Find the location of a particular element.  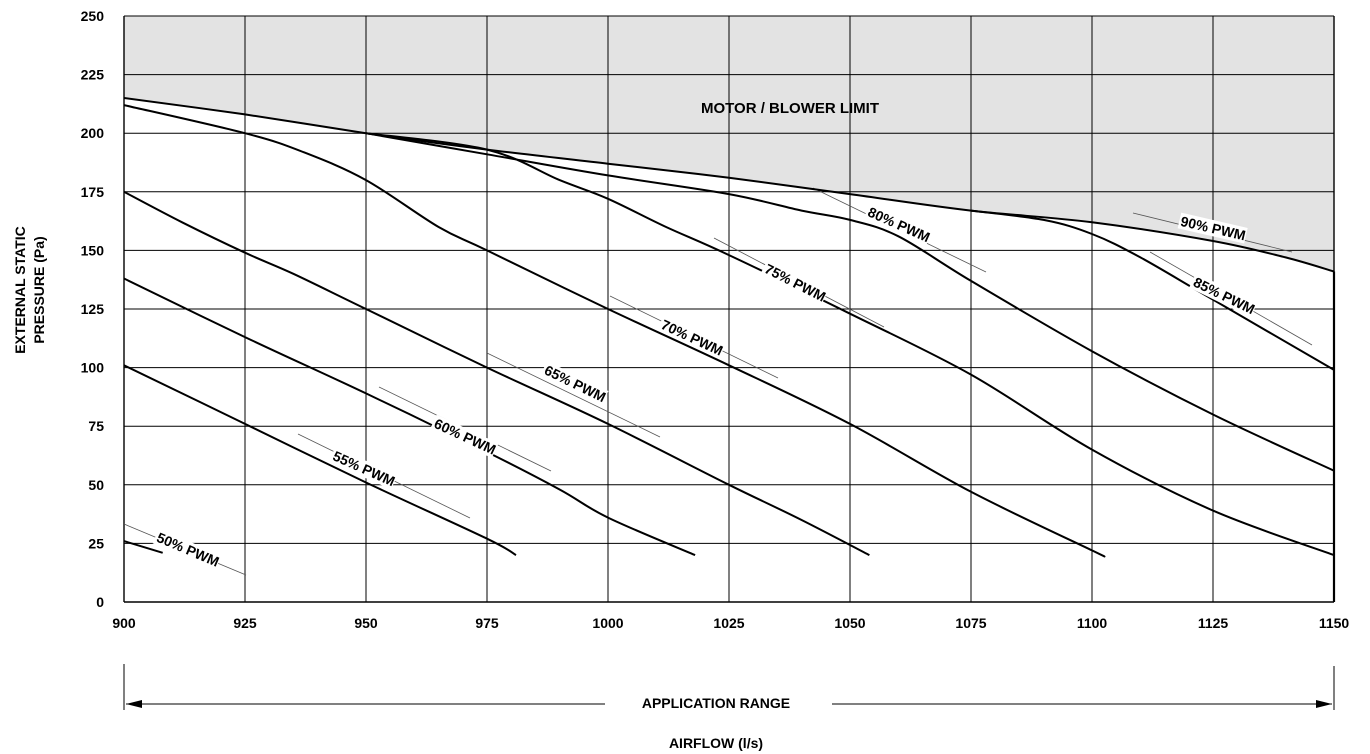

y-tick-label: 150 is located at coordinates (93, 250).